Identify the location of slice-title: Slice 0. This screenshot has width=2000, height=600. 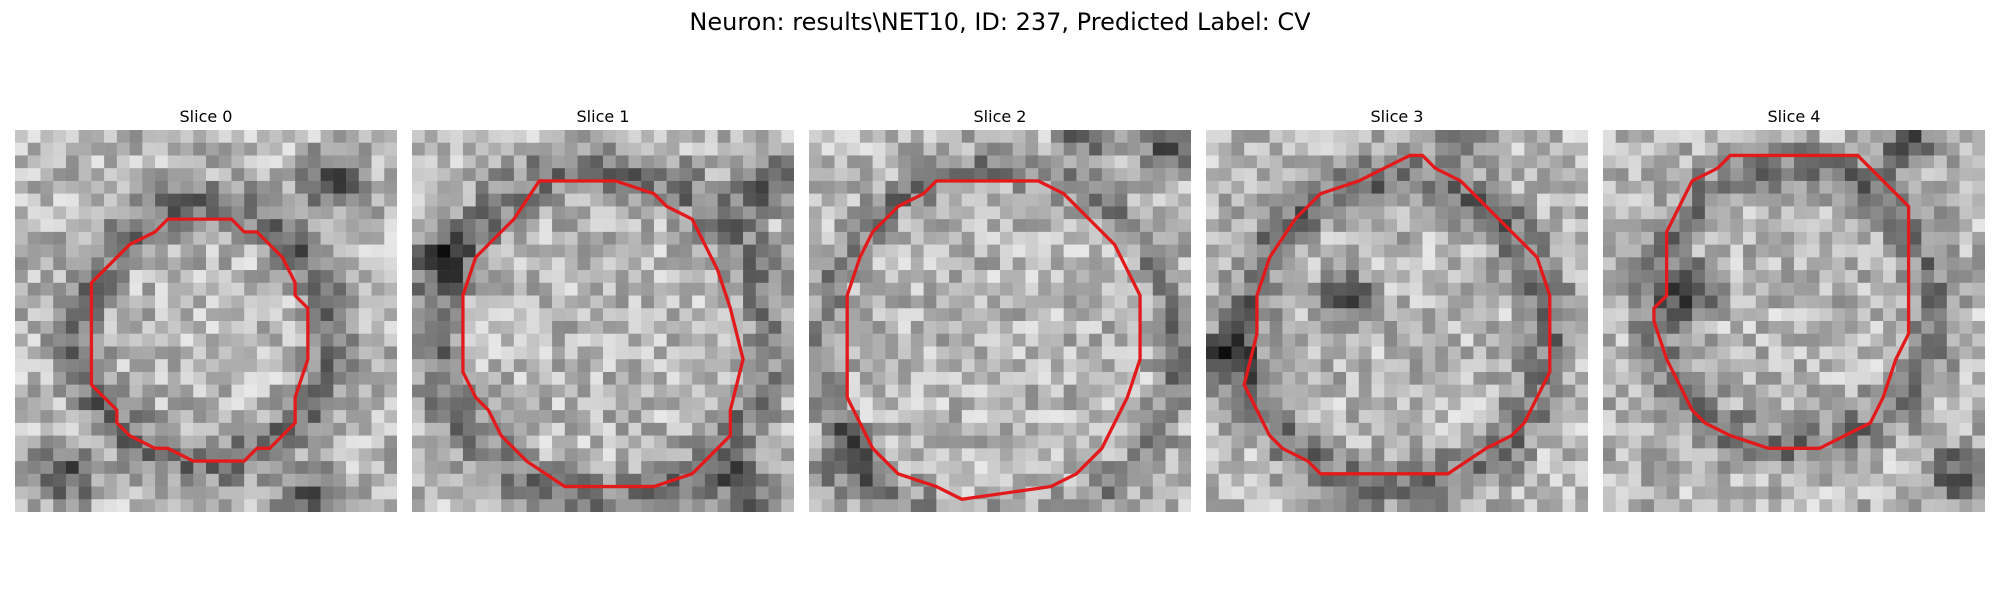
(206, 116).